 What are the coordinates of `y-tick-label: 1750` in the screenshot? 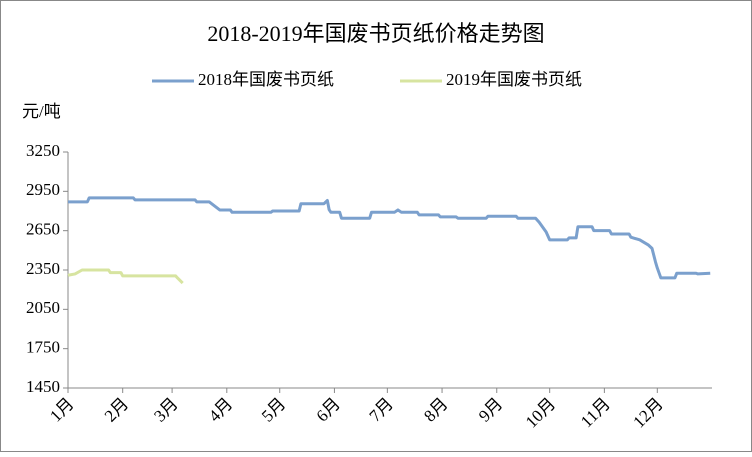 It's located at (43, 347).